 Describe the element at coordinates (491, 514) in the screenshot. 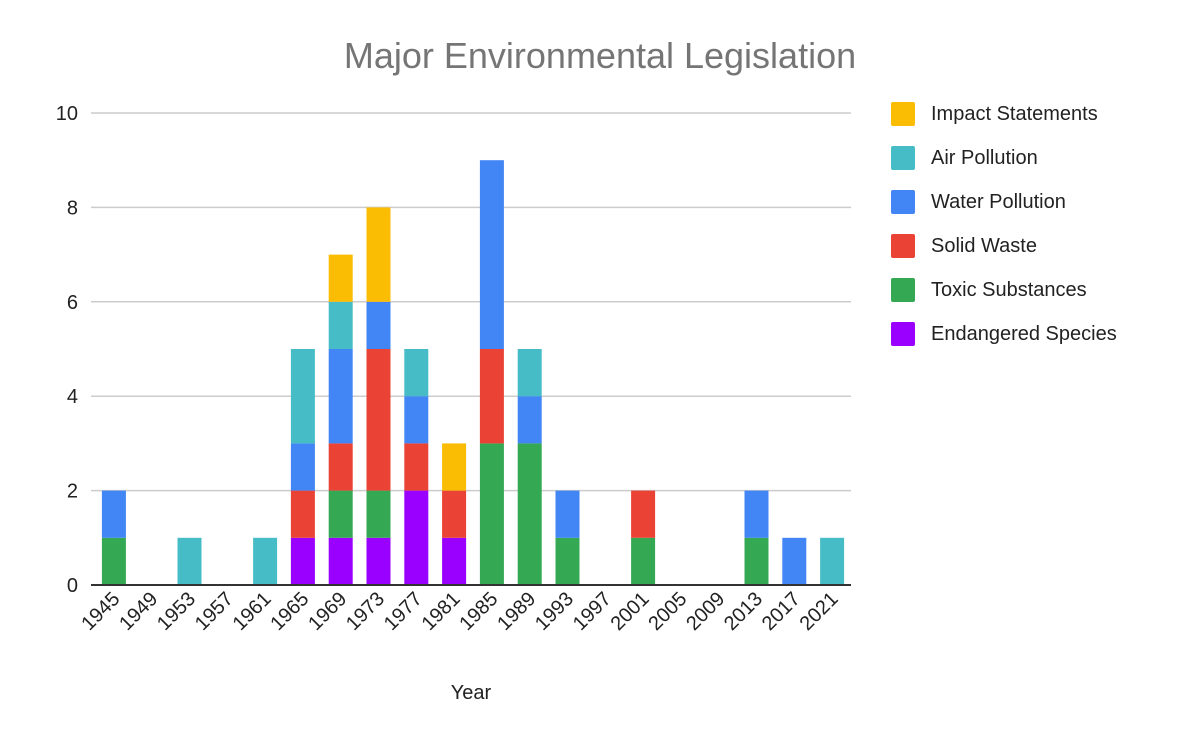

I see `bar-segment-toxic-substances-1985` at that location.